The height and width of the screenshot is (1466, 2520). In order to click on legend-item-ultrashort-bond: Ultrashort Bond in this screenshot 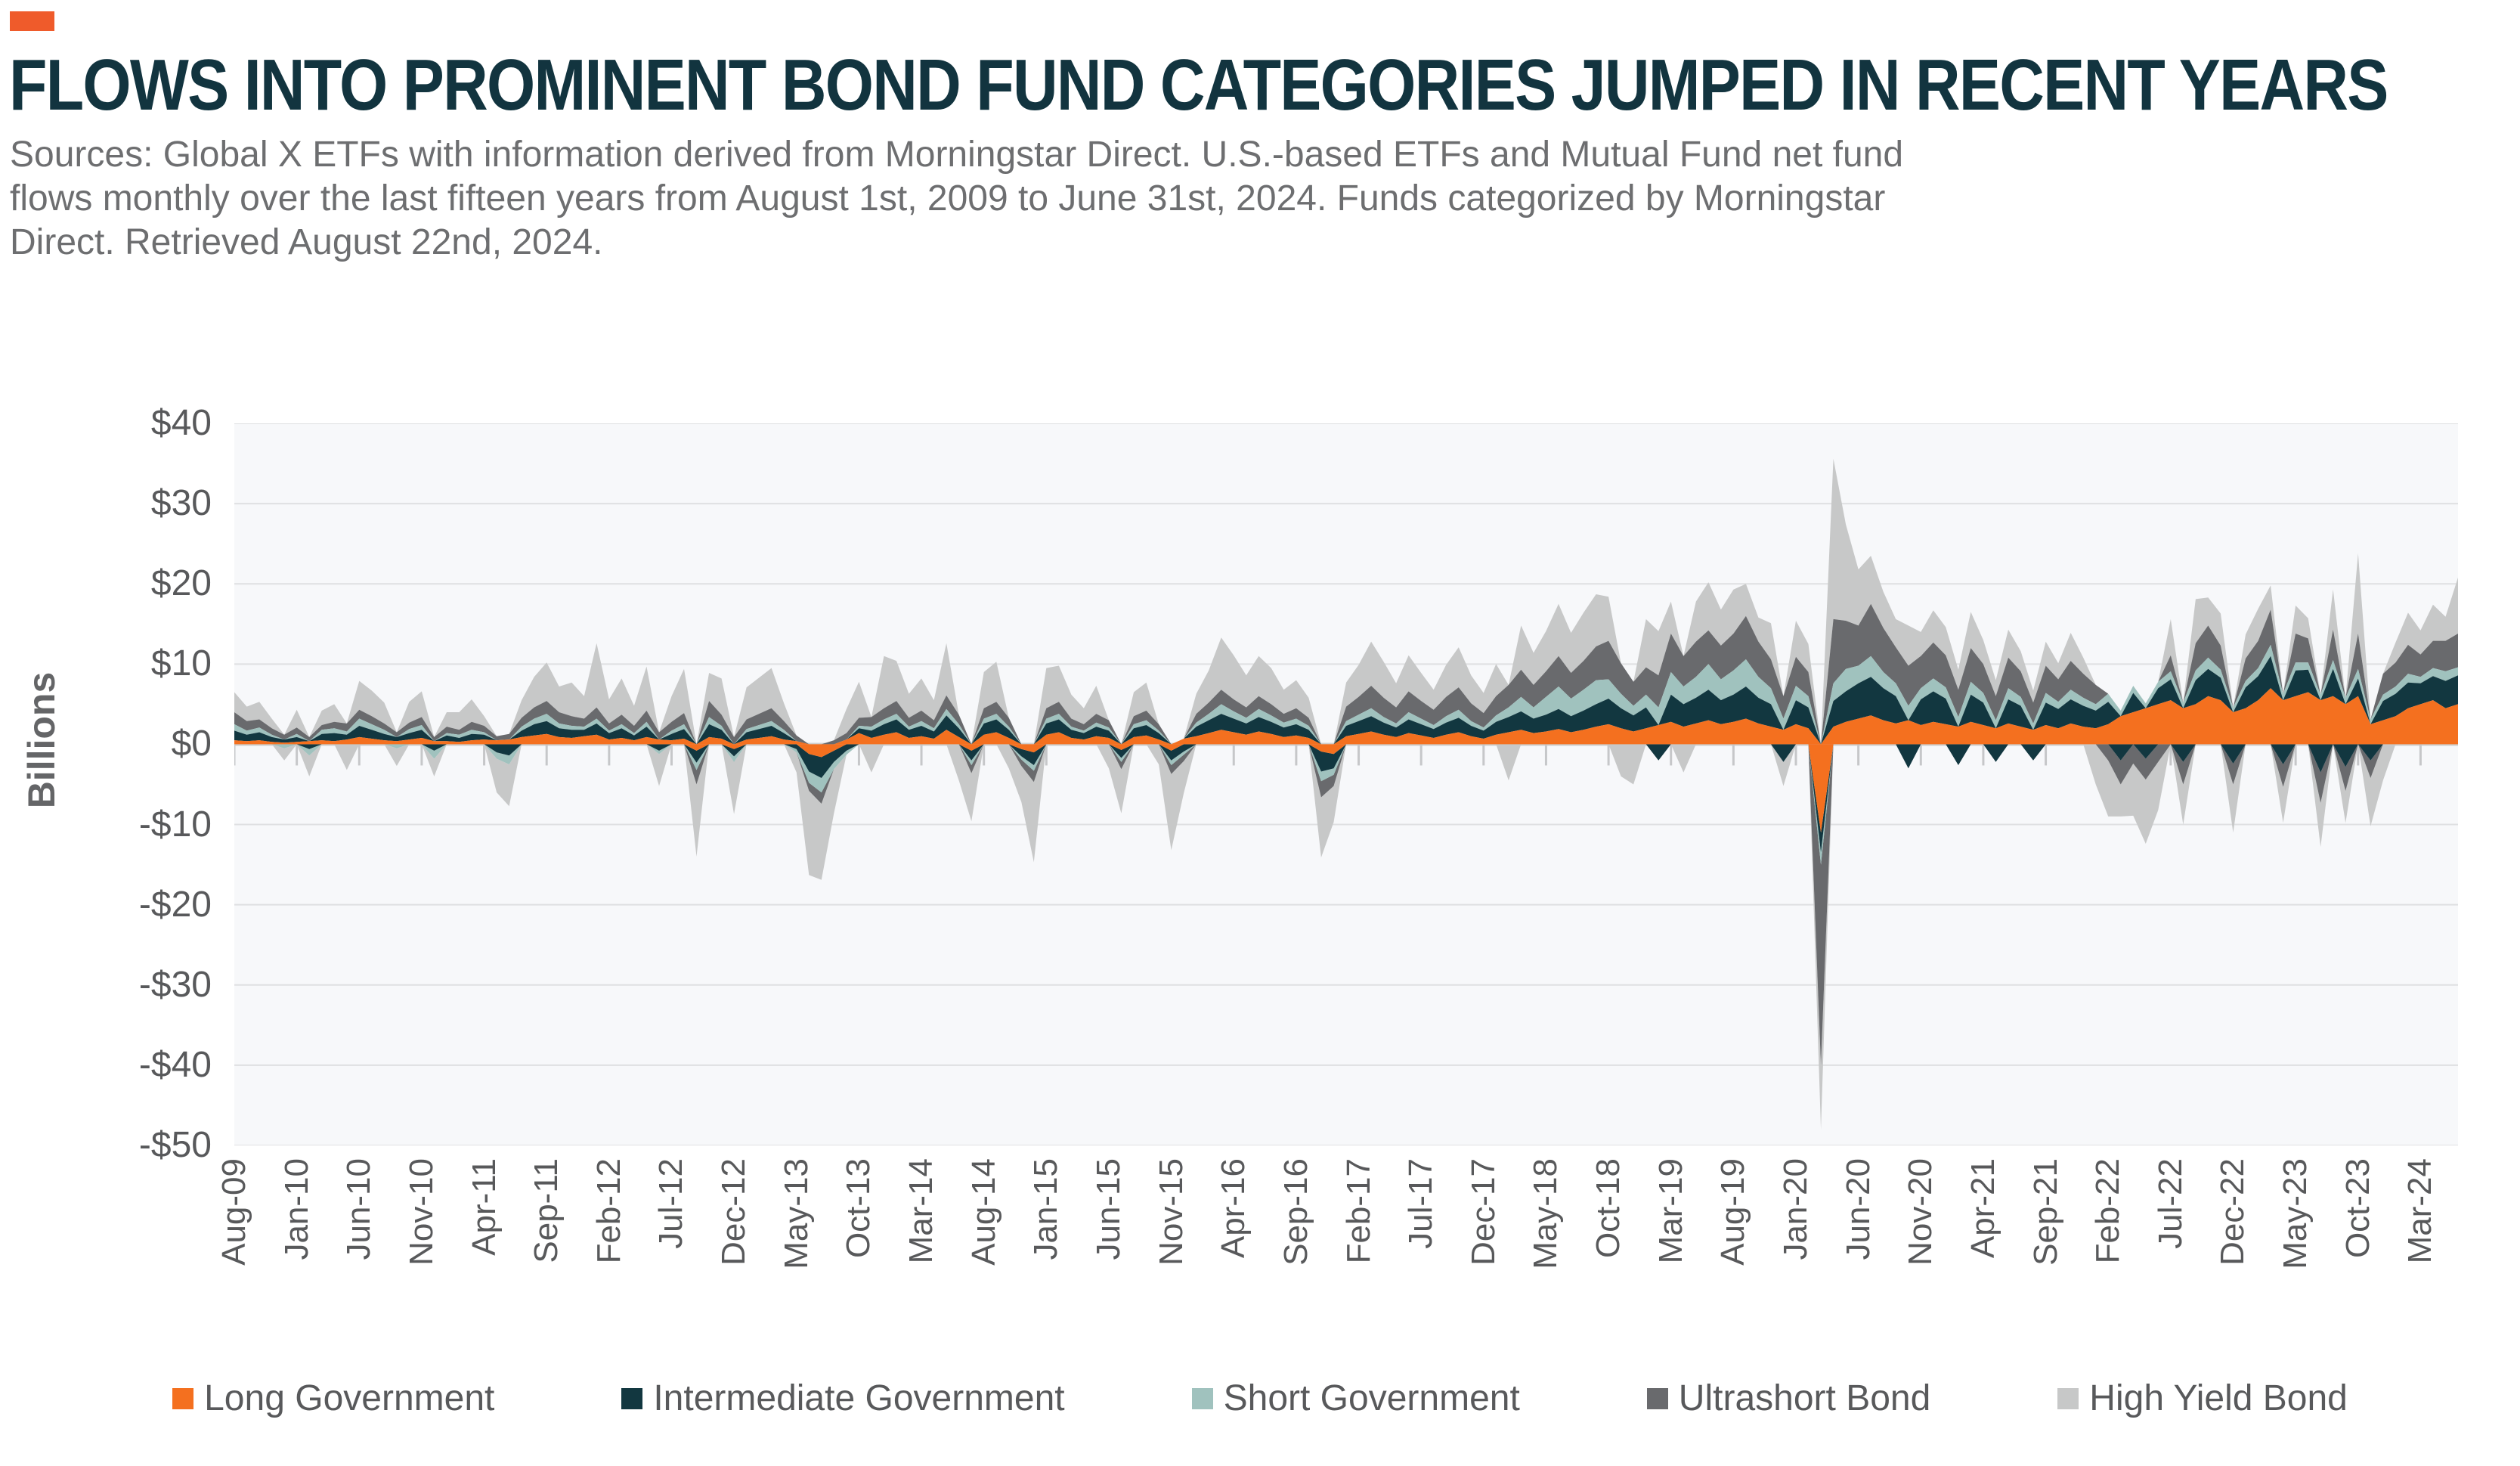, I will do `click(1788, 1398)`.